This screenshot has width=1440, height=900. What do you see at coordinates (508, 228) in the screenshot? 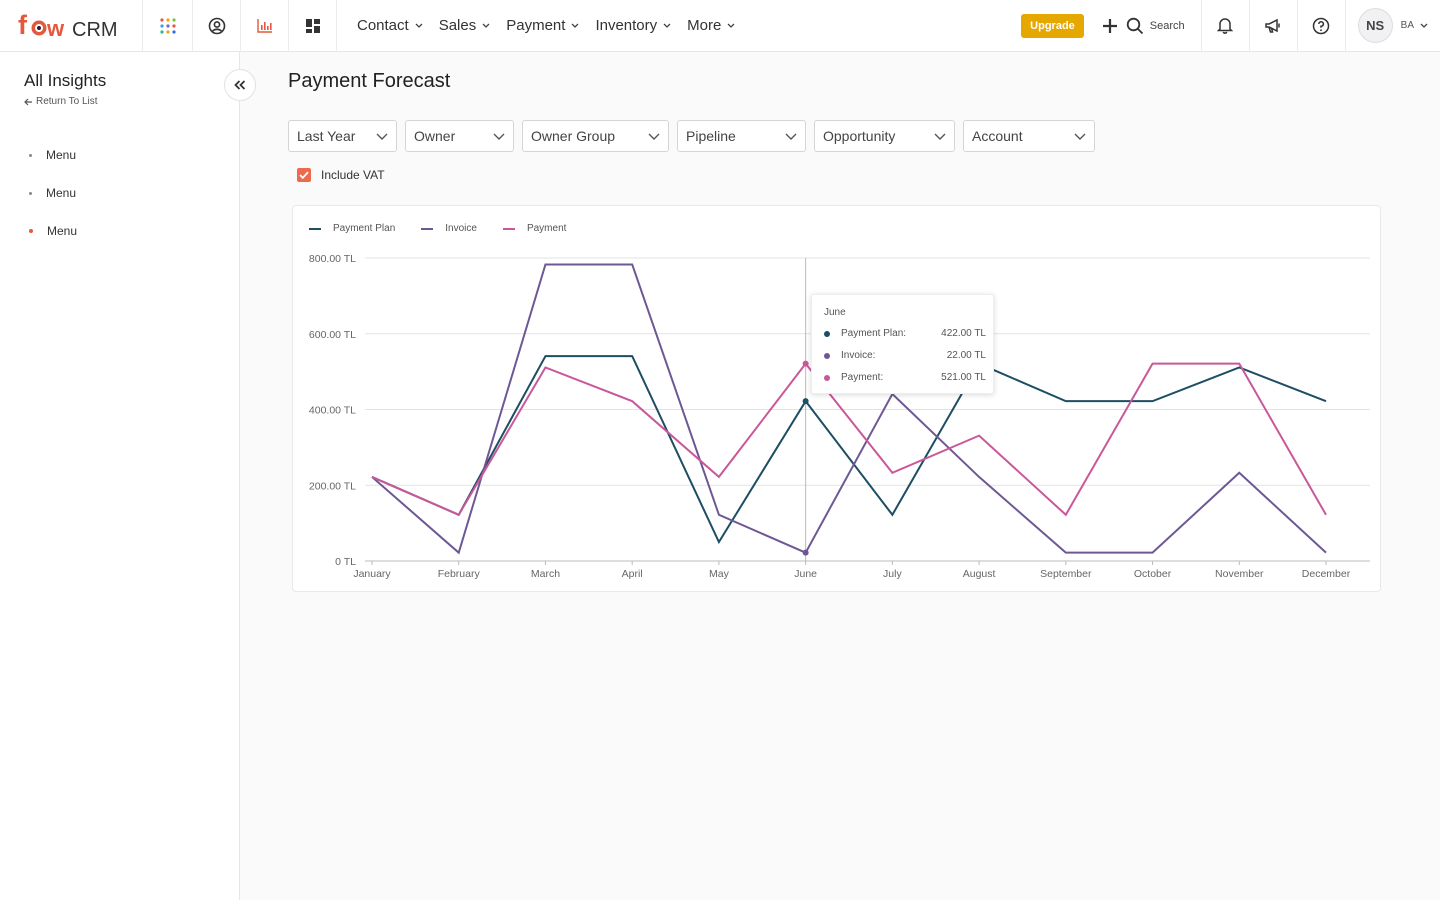
I see `legend-swatch` at bounding box center [508, 228].